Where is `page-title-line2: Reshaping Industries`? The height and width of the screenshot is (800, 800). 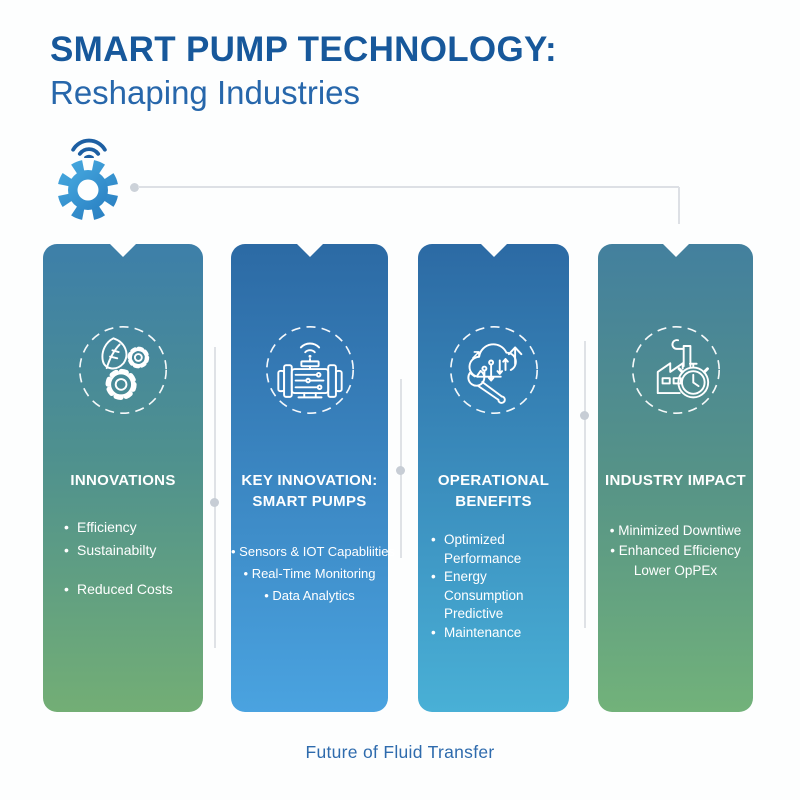
page-title-line2: Reshaping Industries is located at coordinates (205, 92).